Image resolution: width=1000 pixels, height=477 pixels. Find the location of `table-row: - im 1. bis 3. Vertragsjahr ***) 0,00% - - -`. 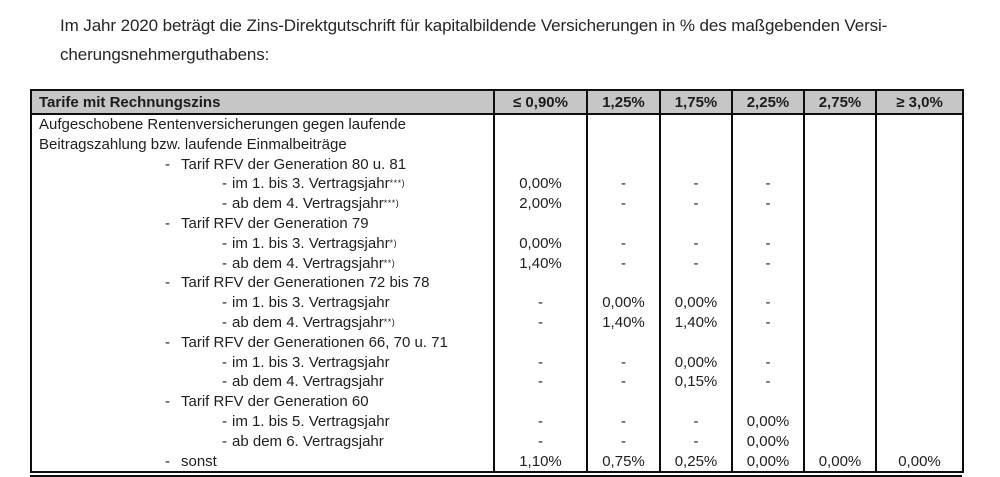

table-row: - im 1. bis 3. Vertragsjahr ***) 0,00% - - - is located at coordinates (497, 184).